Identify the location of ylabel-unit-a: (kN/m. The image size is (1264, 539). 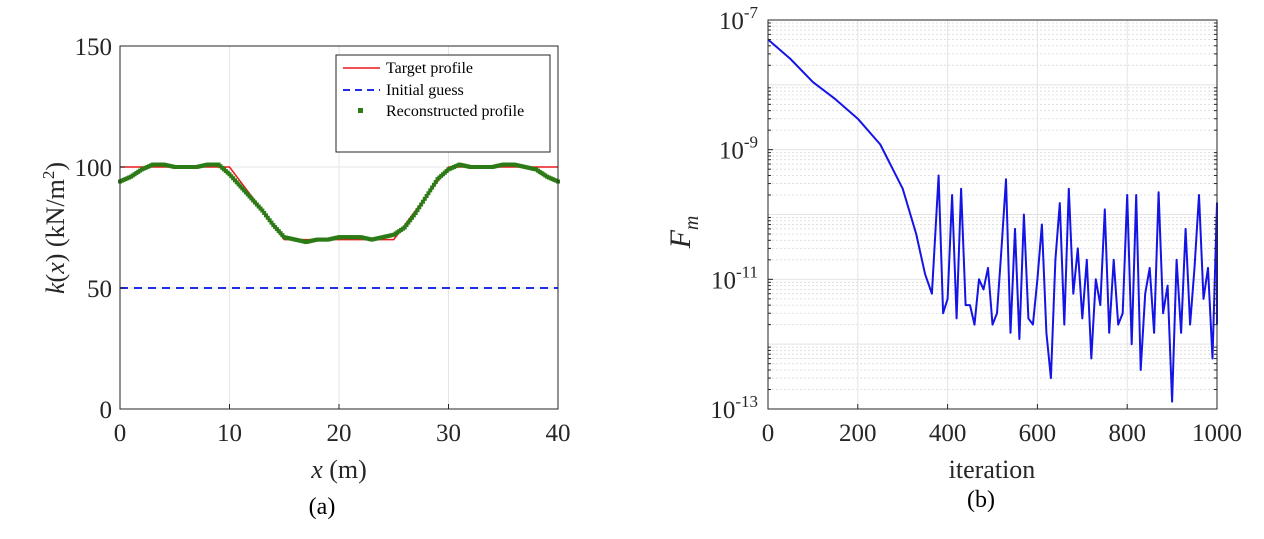
(55, 216).